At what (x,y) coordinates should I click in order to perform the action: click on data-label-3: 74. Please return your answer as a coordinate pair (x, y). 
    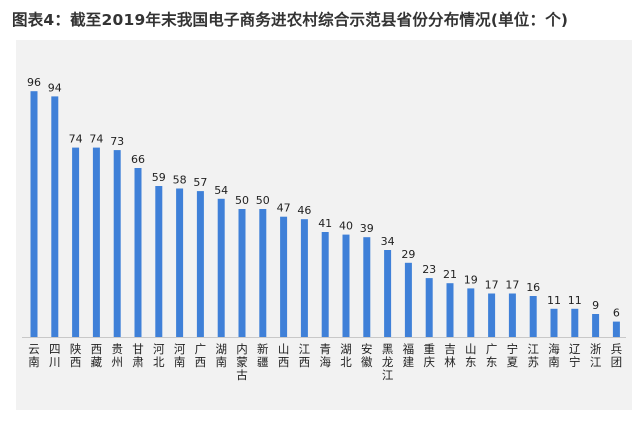
    Looking at the image, I should click on (76, 139).